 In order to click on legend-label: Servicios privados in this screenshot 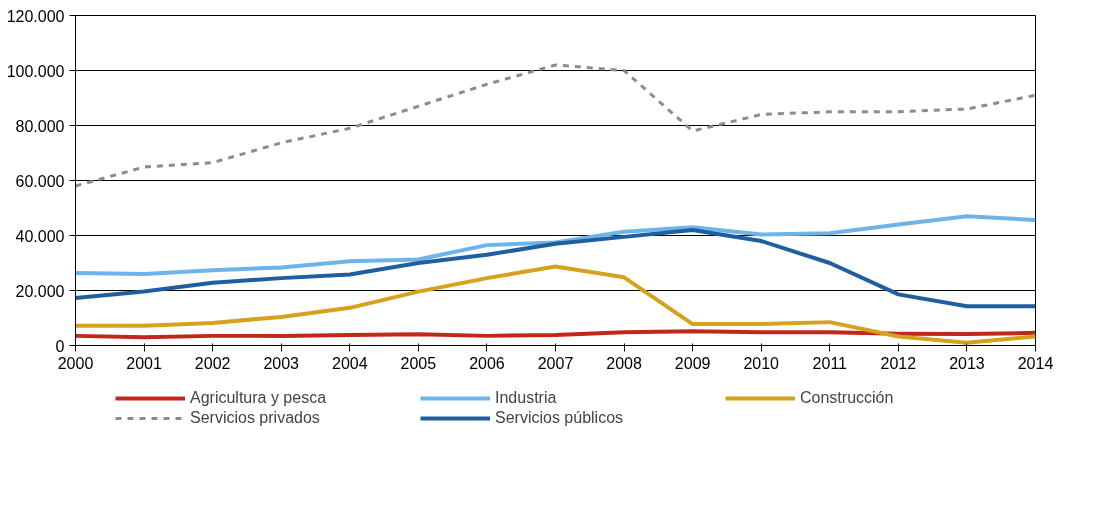, I will do `click(255, 418)`.